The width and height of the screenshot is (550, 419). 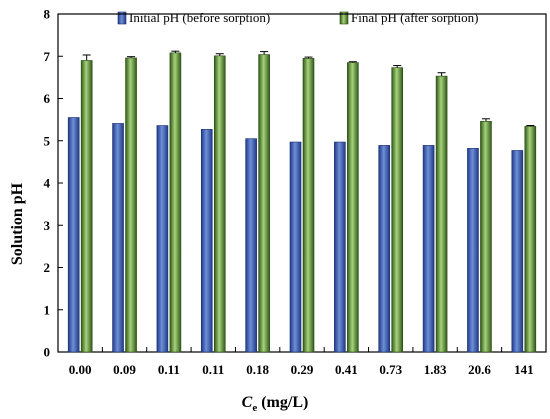 I want to click on x-axis-label: Ce (mg/L), so click(x=275, y=404).